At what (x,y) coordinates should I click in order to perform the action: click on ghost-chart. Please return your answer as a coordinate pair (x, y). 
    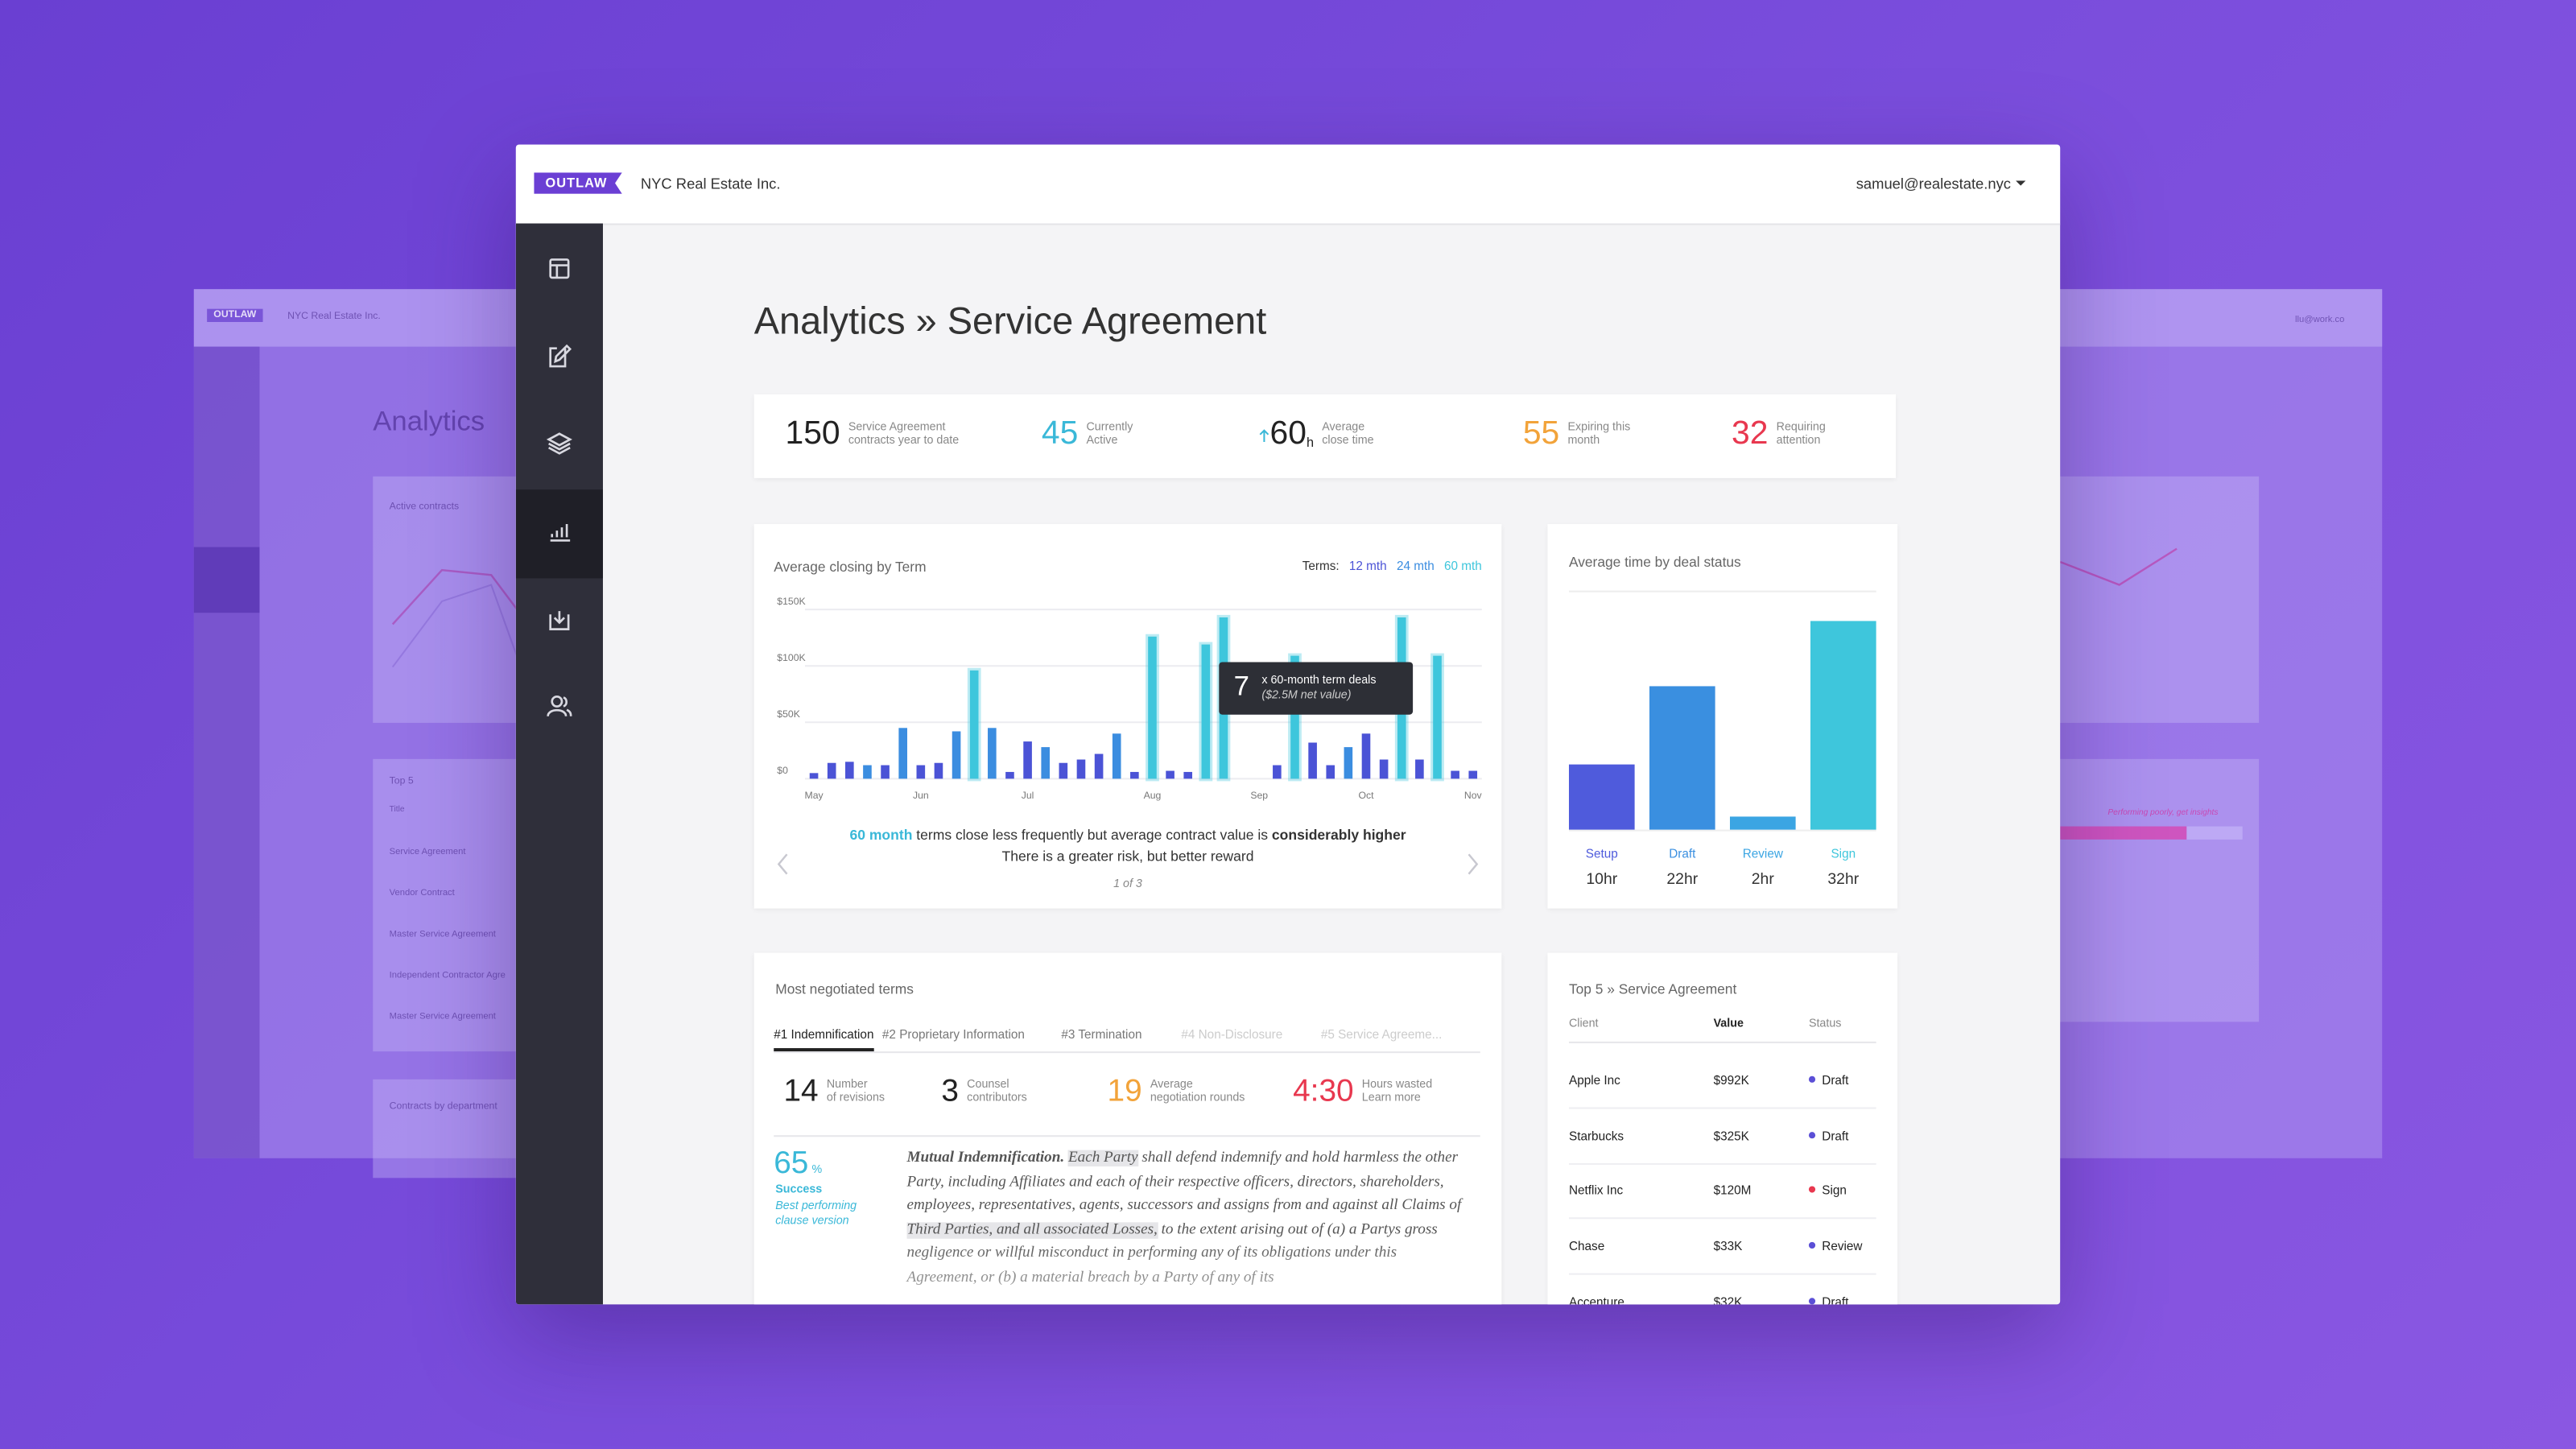
    Looking at the image, I should click on (2118, 566).